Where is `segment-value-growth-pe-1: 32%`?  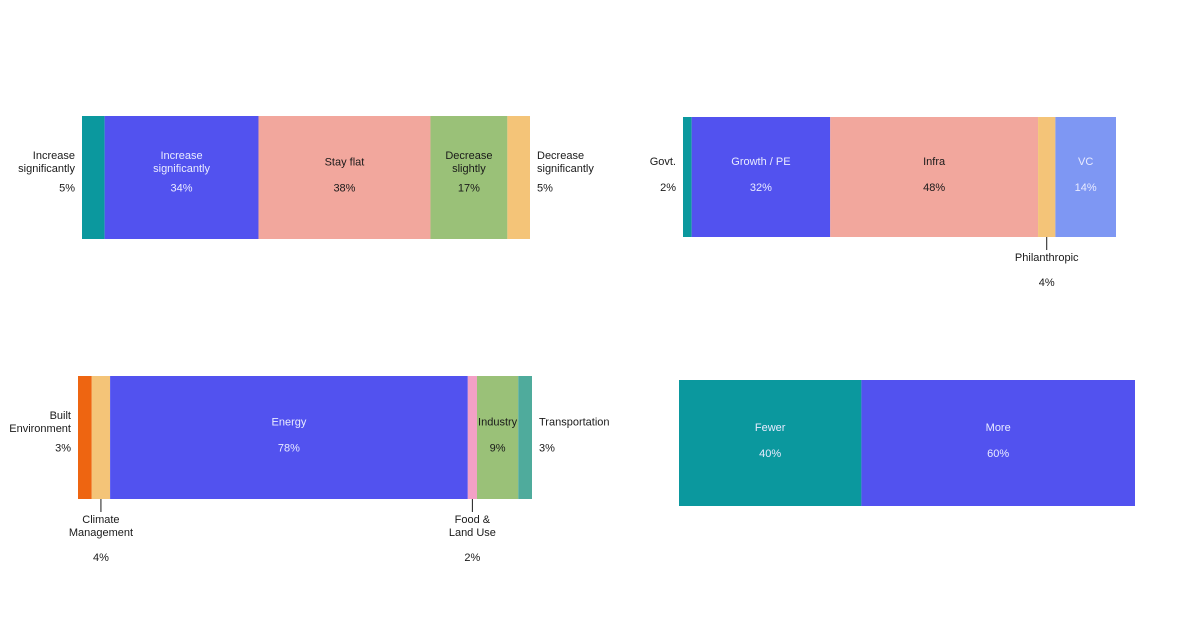
segment-value-growth-pe-1: 32% is located at coordinates (761, 188).